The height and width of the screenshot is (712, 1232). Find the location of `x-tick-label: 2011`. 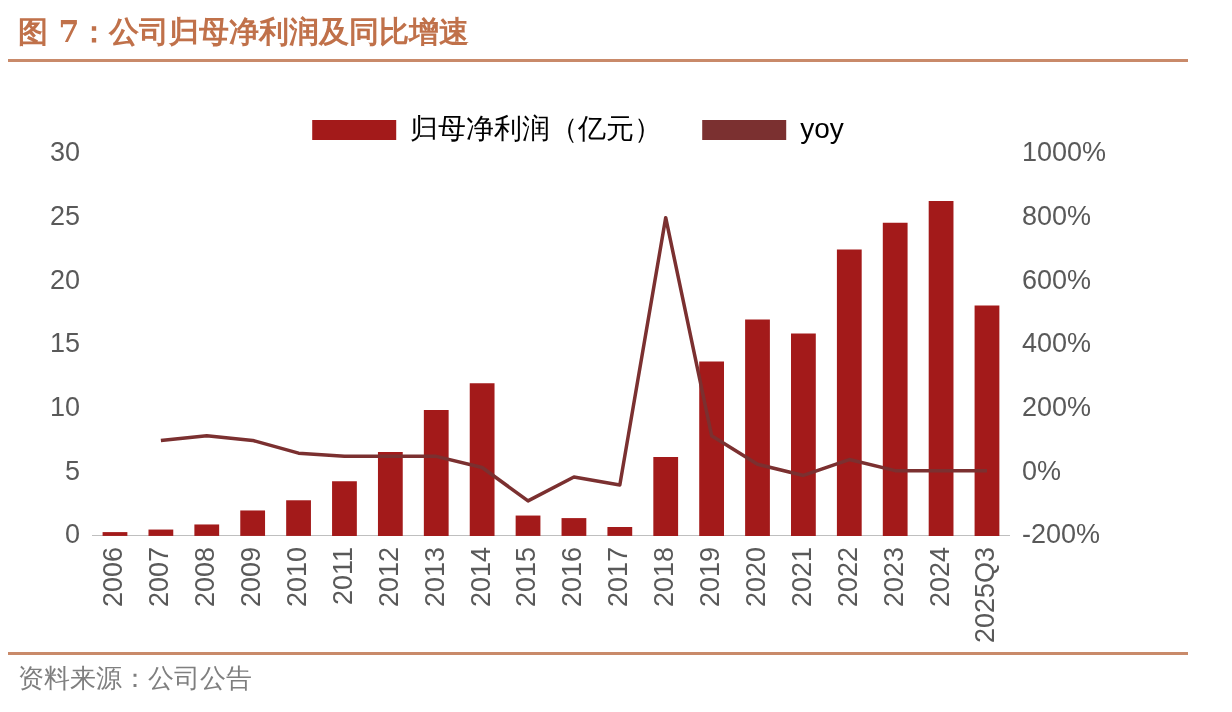

x-tick-label: 2011 is located at coordinates (342, 575).